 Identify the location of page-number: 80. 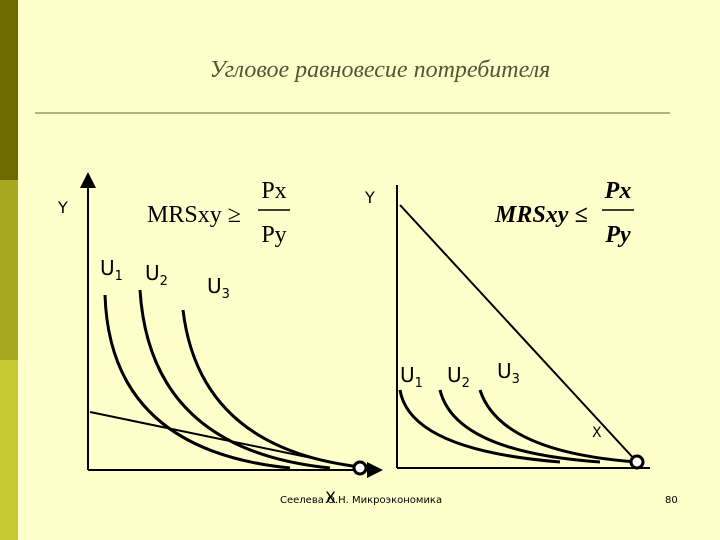
(671, 500).